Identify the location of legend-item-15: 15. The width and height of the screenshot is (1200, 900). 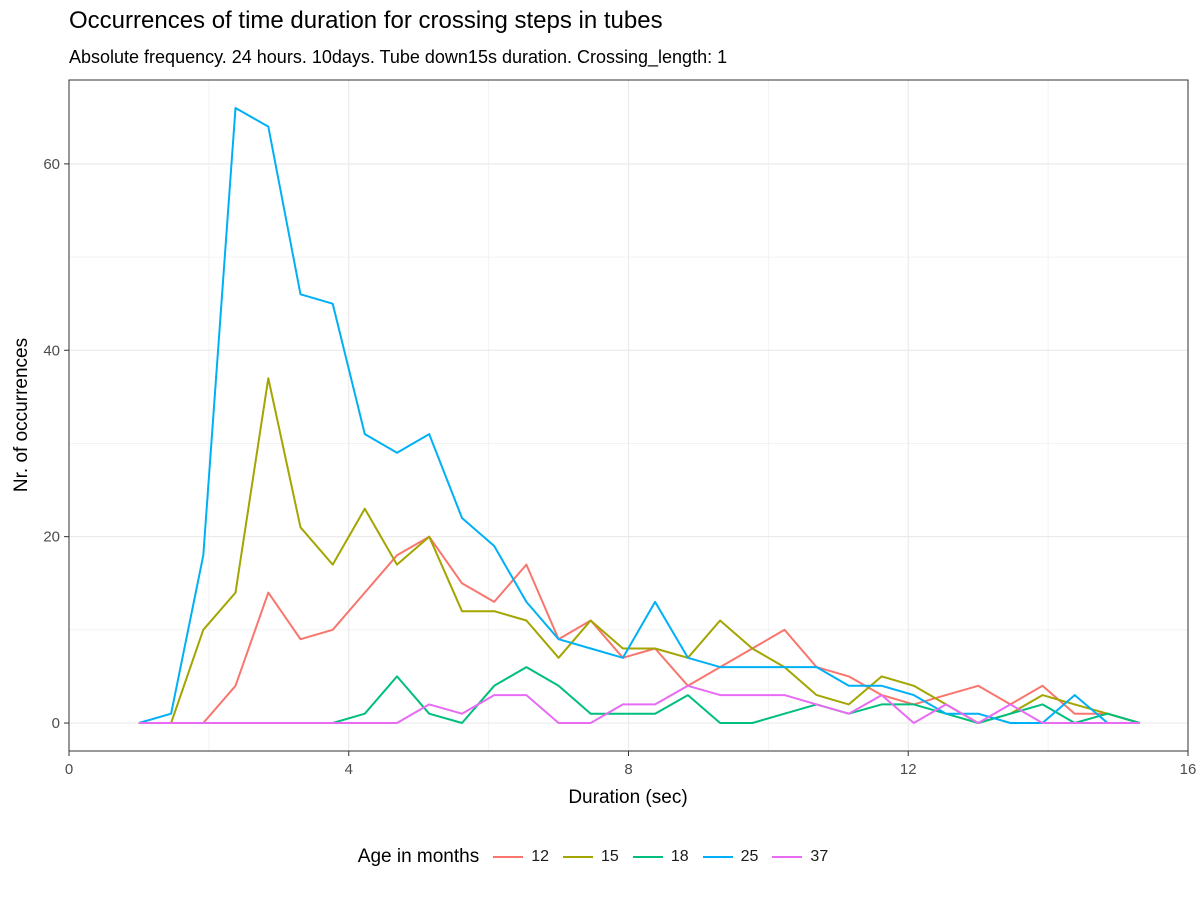
(591, 857).